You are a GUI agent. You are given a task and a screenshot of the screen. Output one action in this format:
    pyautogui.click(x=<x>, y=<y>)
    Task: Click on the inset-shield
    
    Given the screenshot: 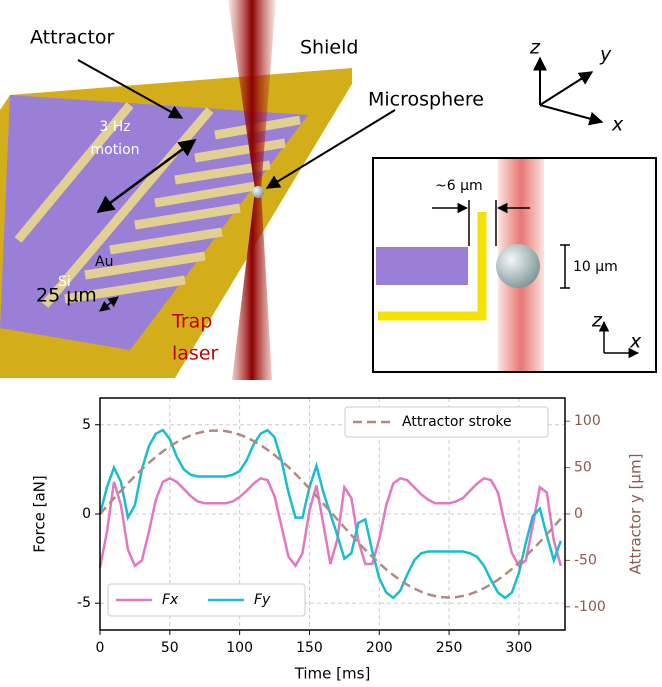 What is the action you would take?
    pyautogui.click(x=432, y=266)
    